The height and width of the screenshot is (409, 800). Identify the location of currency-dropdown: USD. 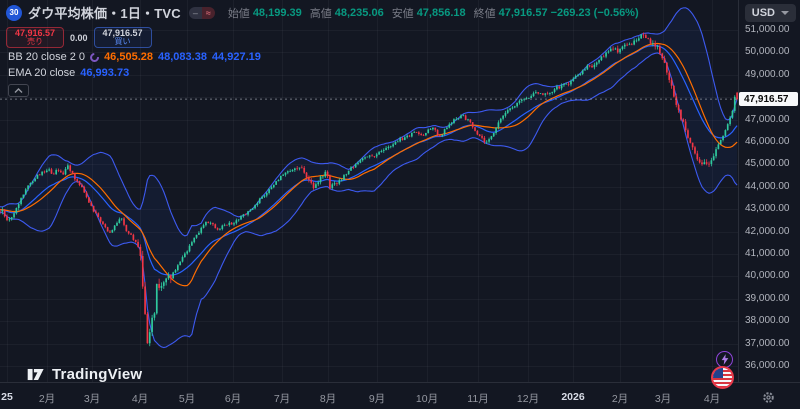
(770, 13).